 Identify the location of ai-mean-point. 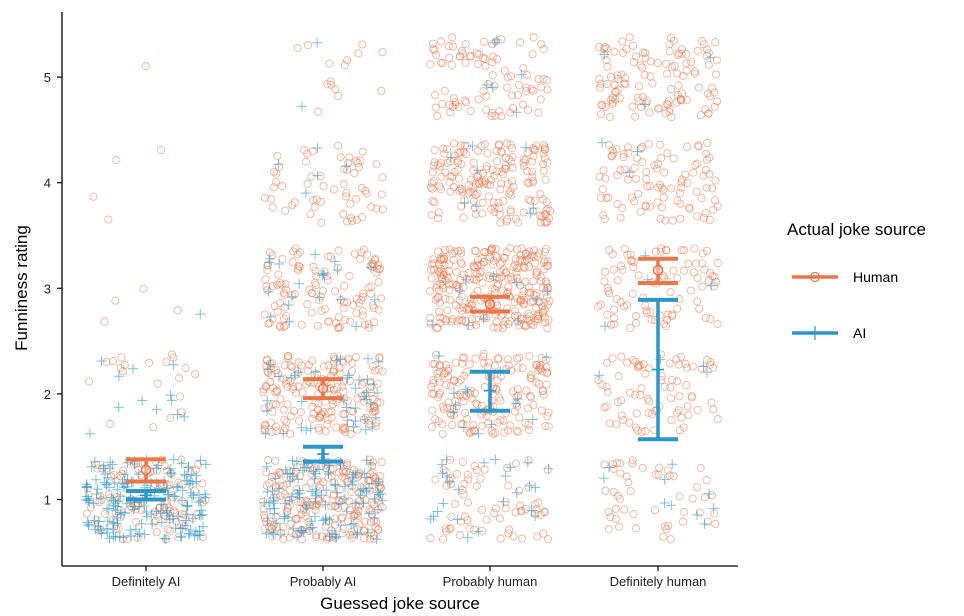
(146, 495).